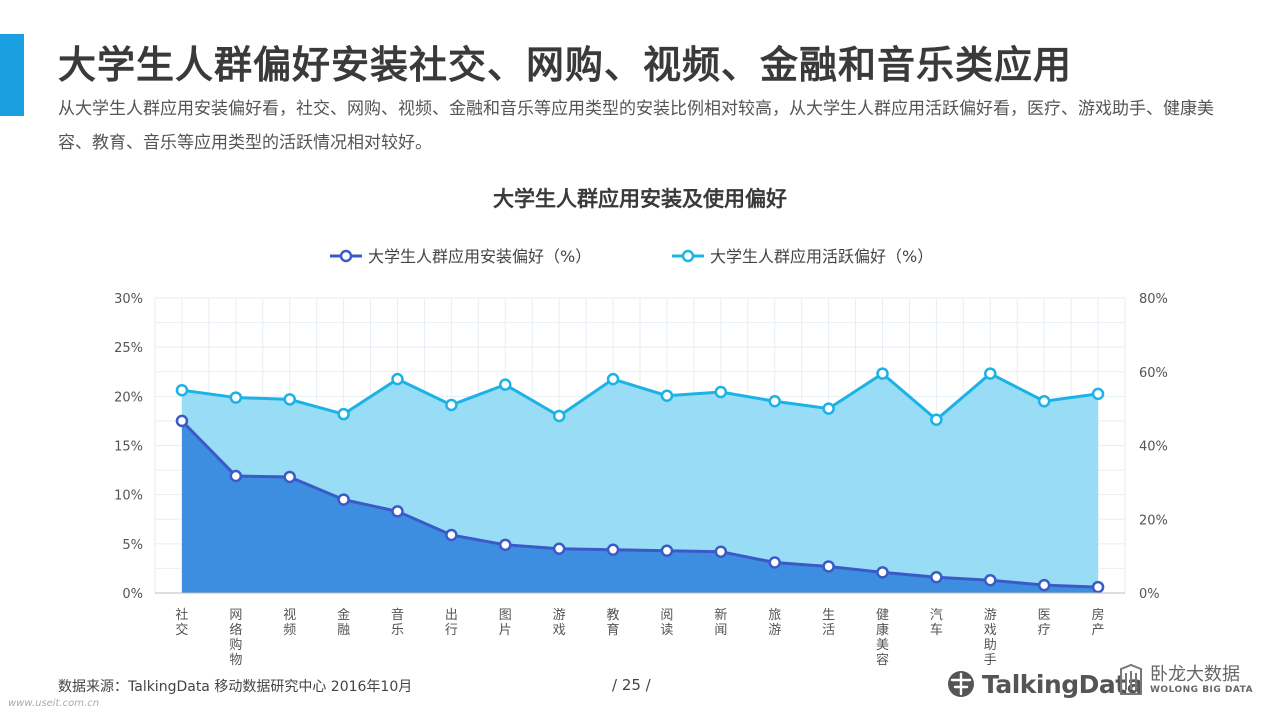  I want to click on x-tick-label: 社交, so click(181, 622).